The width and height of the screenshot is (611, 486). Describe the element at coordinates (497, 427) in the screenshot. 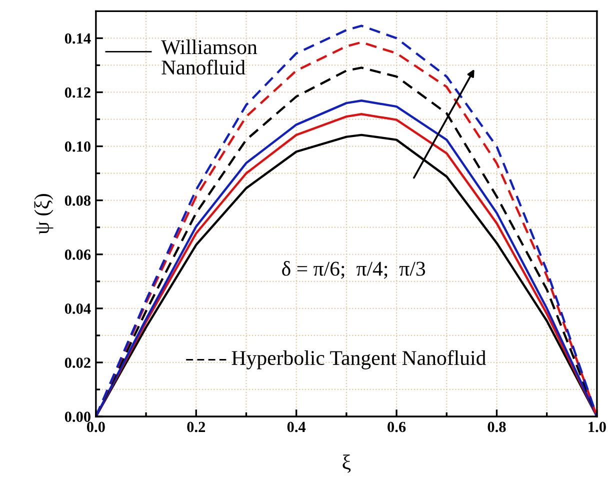

I see `x-tick-label: 0.8` at that location.